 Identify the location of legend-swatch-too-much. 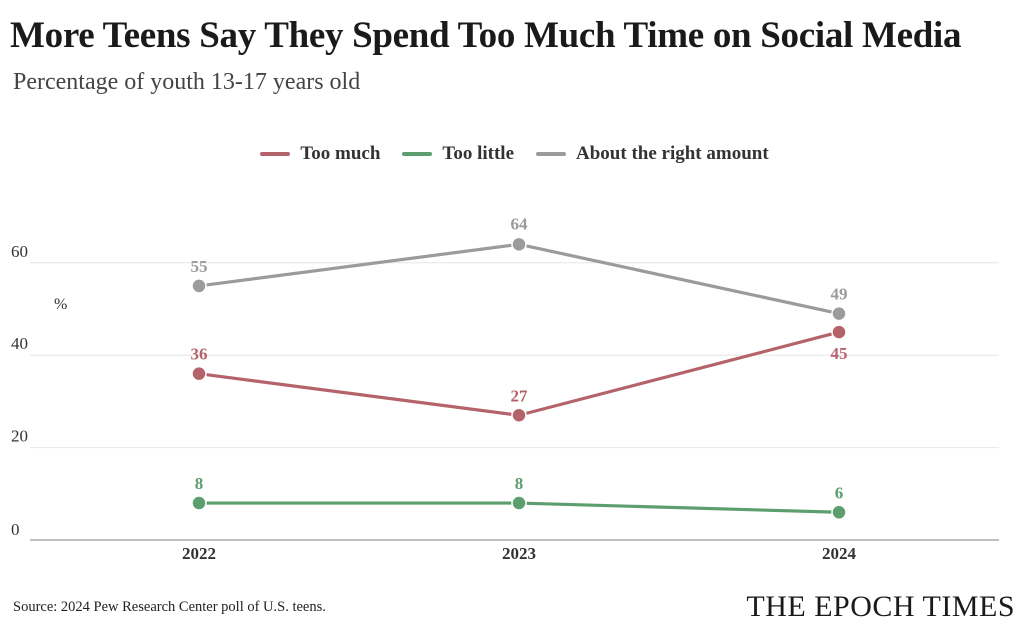
(275, 154).